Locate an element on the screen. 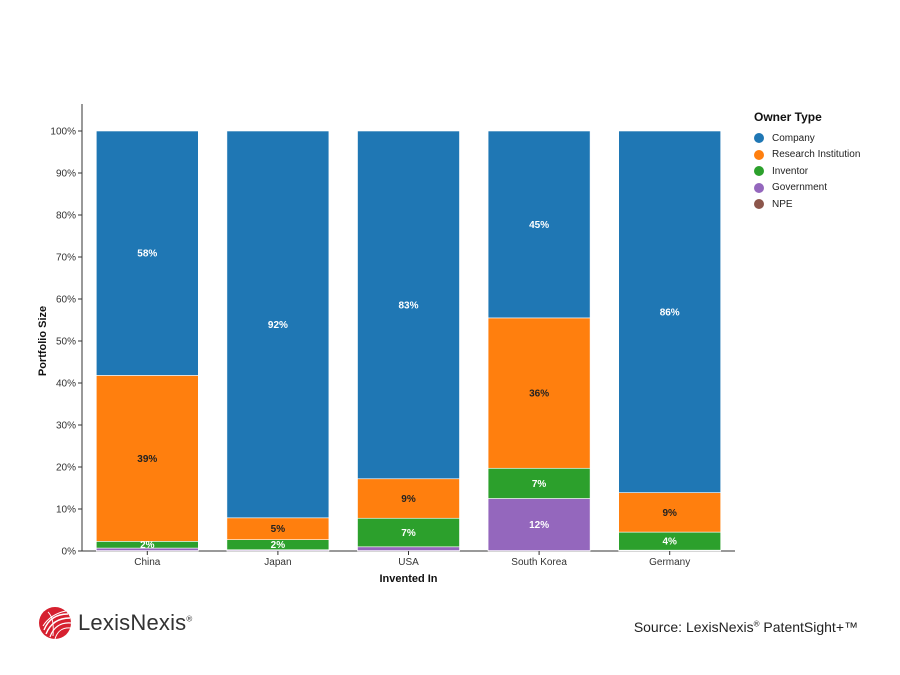  data-label: 12% is located at coordinates (539, 525).